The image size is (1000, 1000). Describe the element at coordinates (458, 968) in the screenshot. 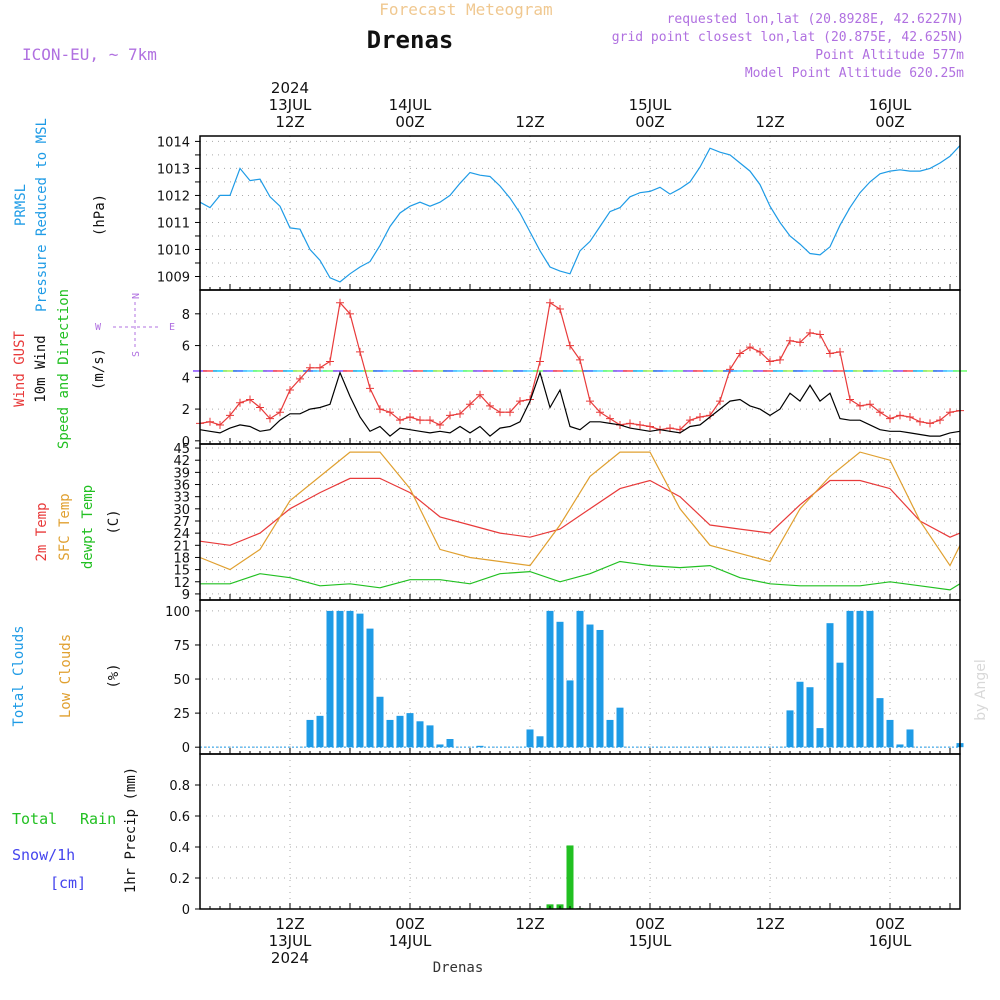

I see `footer-location: Drenas` at that location.